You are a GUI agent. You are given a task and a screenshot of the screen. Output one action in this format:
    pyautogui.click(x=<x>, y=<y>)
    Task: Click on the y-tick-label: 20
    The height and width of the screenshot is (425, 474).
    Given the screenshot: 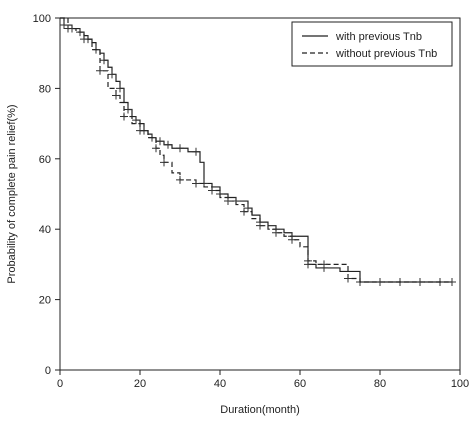 What is the action you would take?
    pyautogui.click(x=45, y=301)
    